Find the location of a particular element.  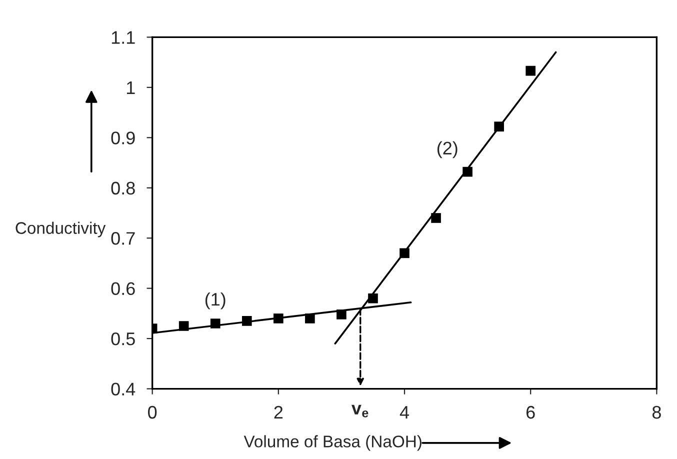

y-tick-label: 1 is located at coordinates (130, 88).